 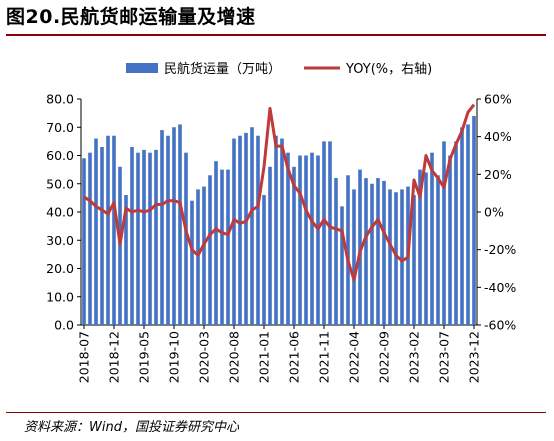 I want to click on x-tick-label: 2022-09, so click(x=384, y=357).